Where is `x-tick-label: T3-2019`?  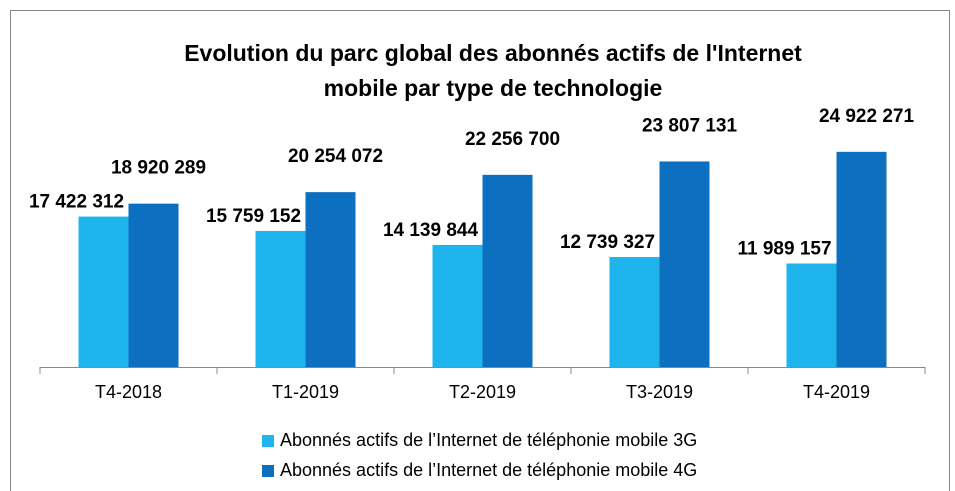
x-tick-label: T3-2019 is located at coordinates (659, 392).